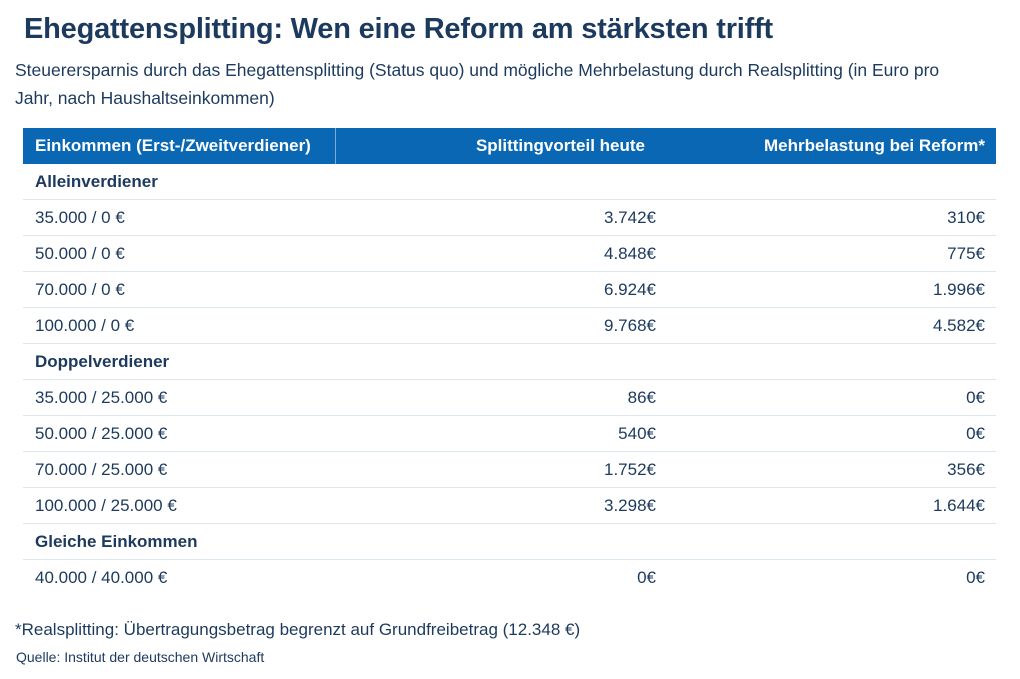 Image resolution: width=1020 pixels, height=679 pixels. I want to click on cell-splitting-advantage: 6.924€, so click(630, 289).